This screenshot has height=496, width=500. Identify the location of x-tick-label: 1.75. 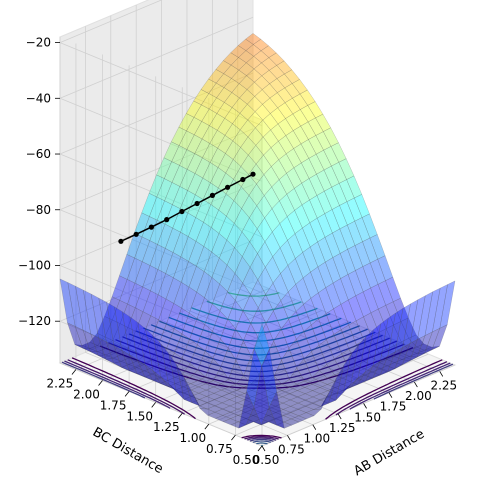
(393, 407).